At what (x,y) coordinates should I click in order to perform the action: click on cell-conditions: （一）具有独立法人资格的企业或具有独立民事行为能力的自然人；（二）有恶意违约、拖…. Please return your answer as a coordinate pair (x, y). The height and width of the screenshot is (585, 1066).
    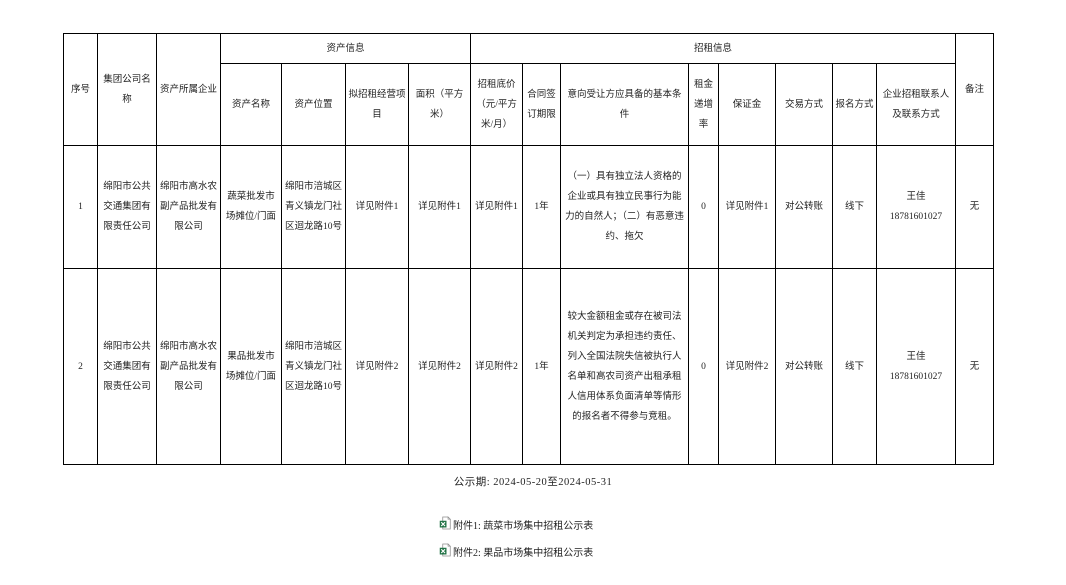
    Looking at the image, I should click on (625, 207).